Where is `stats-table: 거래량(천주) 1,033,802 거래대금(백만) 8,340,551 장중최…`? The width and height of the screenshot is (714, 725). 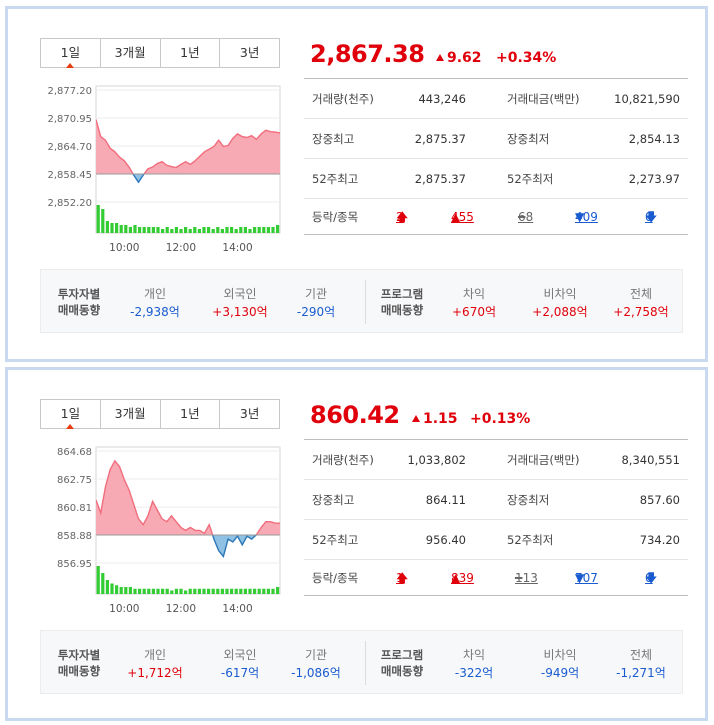
stats-table: 거래량(천주) 1,033,802 거래대금(백만) 8,340,551 장중최… is located at coordinates (496, 517).